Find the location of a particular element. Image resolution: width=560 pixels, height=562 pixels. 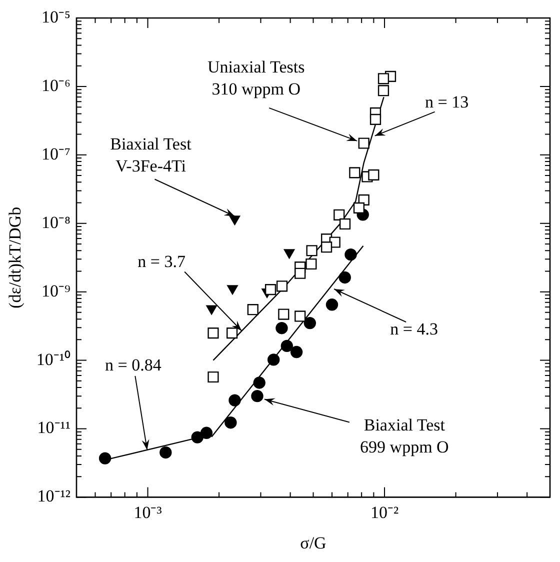

annotation: Biaxial Test 699 wppm O is located at coordinates (404, 436).